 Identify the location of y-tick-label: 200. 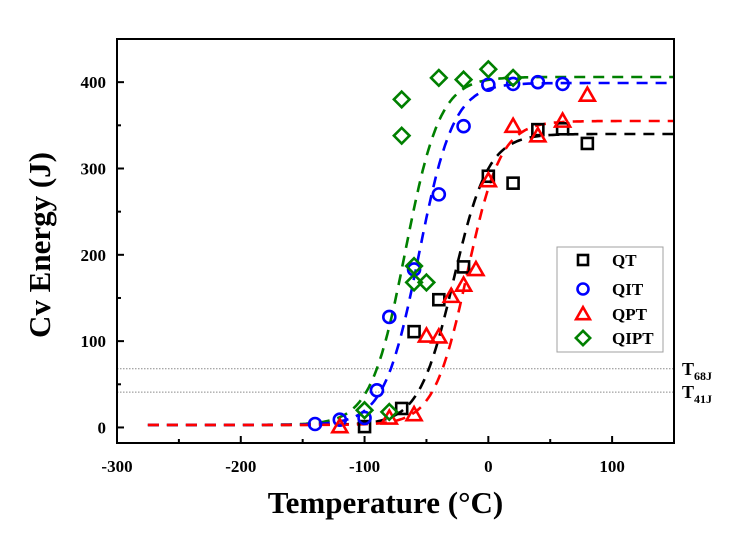
(94, 255).